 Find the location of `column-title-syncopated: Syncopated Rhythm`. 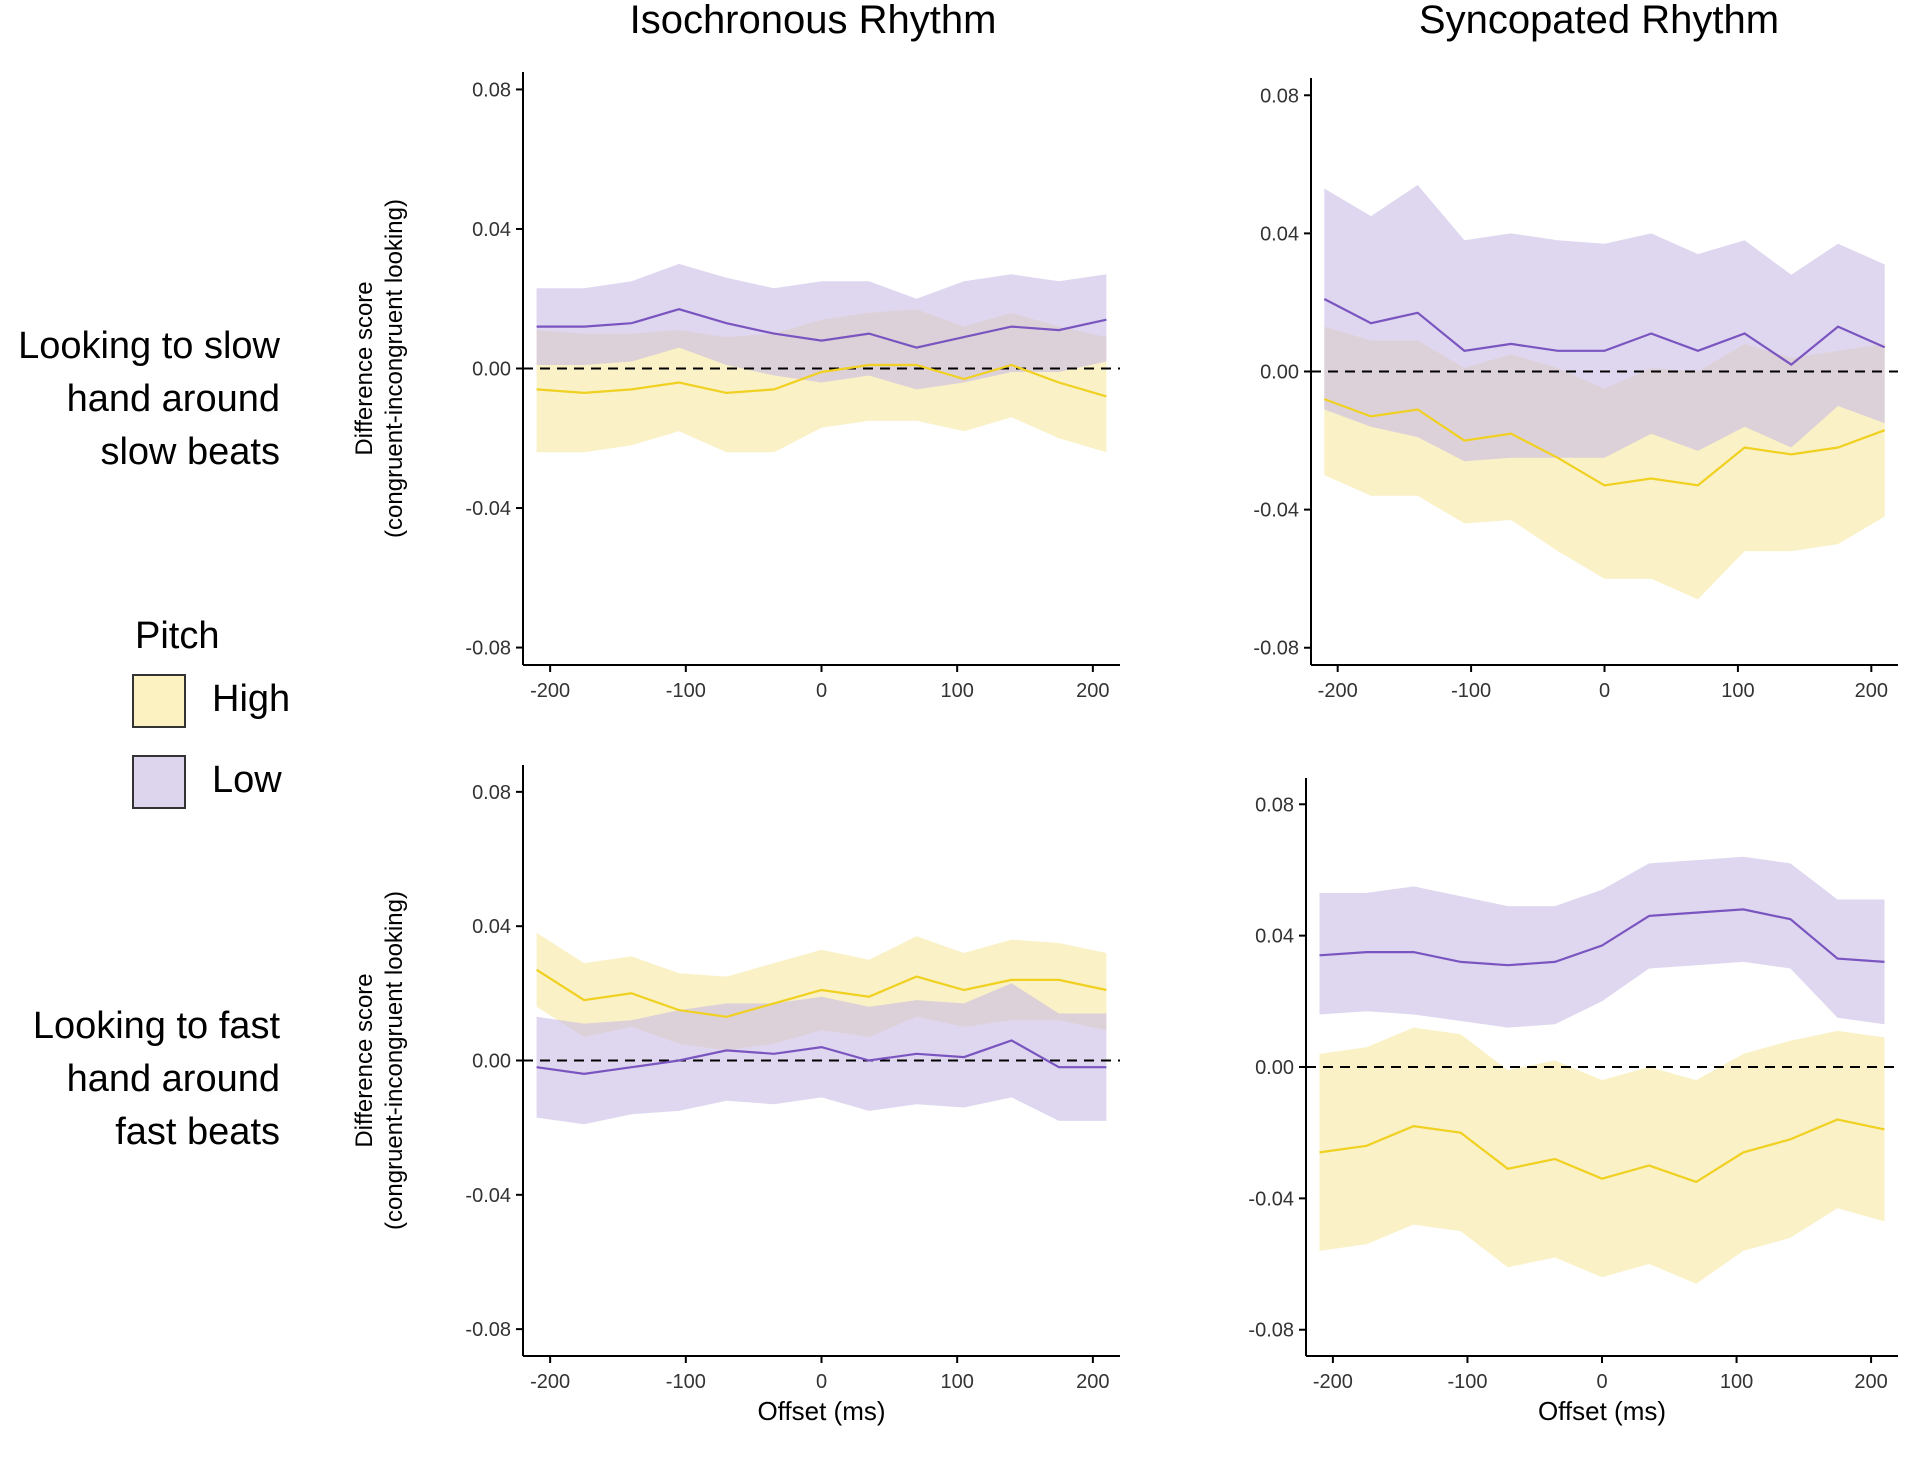

column-title-syncopated: Syncopated Rhythm is located at coordinates (1599, 21).